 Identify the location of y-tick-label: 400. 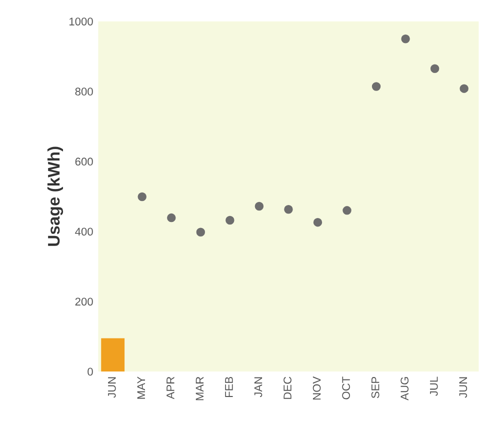
(84, 232).